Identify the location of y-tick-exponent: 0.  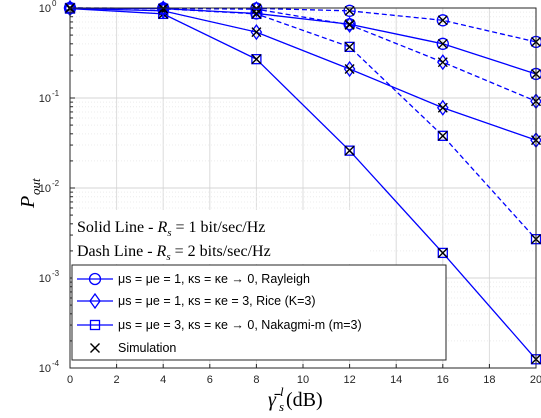
(54, 4).